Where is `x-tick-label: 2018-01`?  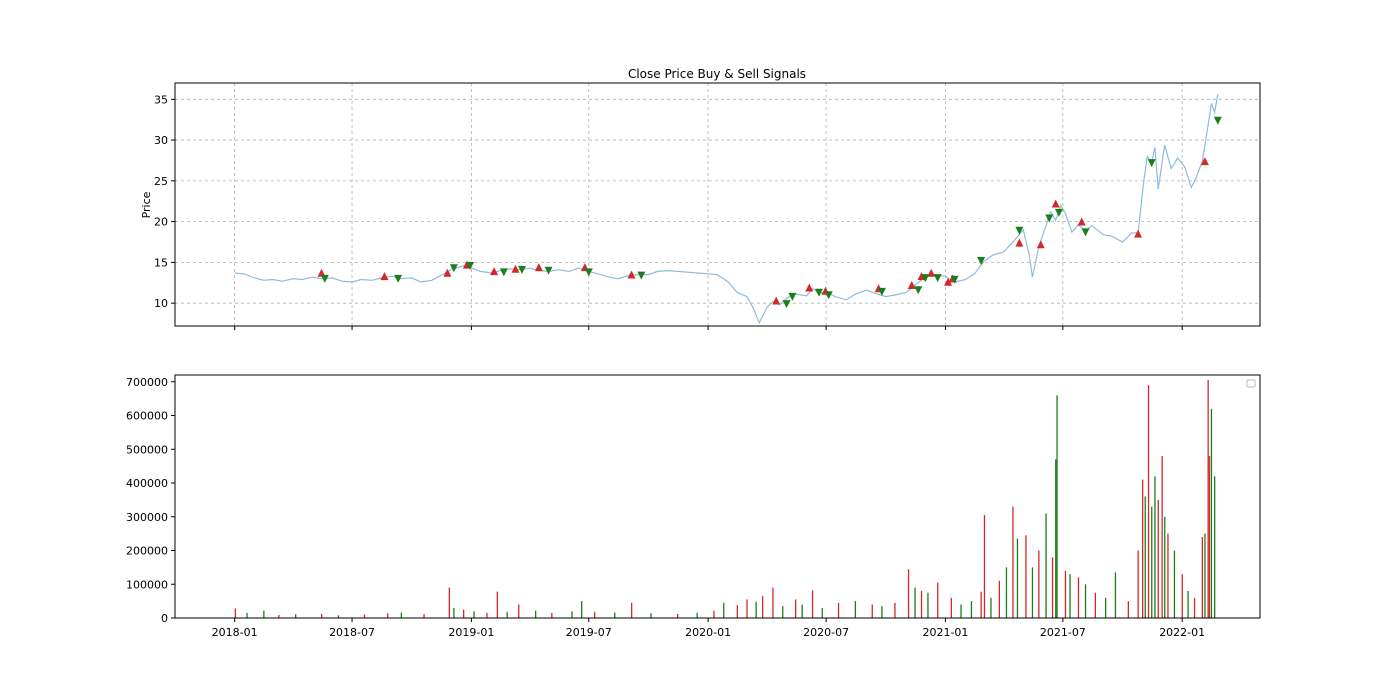
x-tick-label: 2018-01 is located at coordinates (235, 632).